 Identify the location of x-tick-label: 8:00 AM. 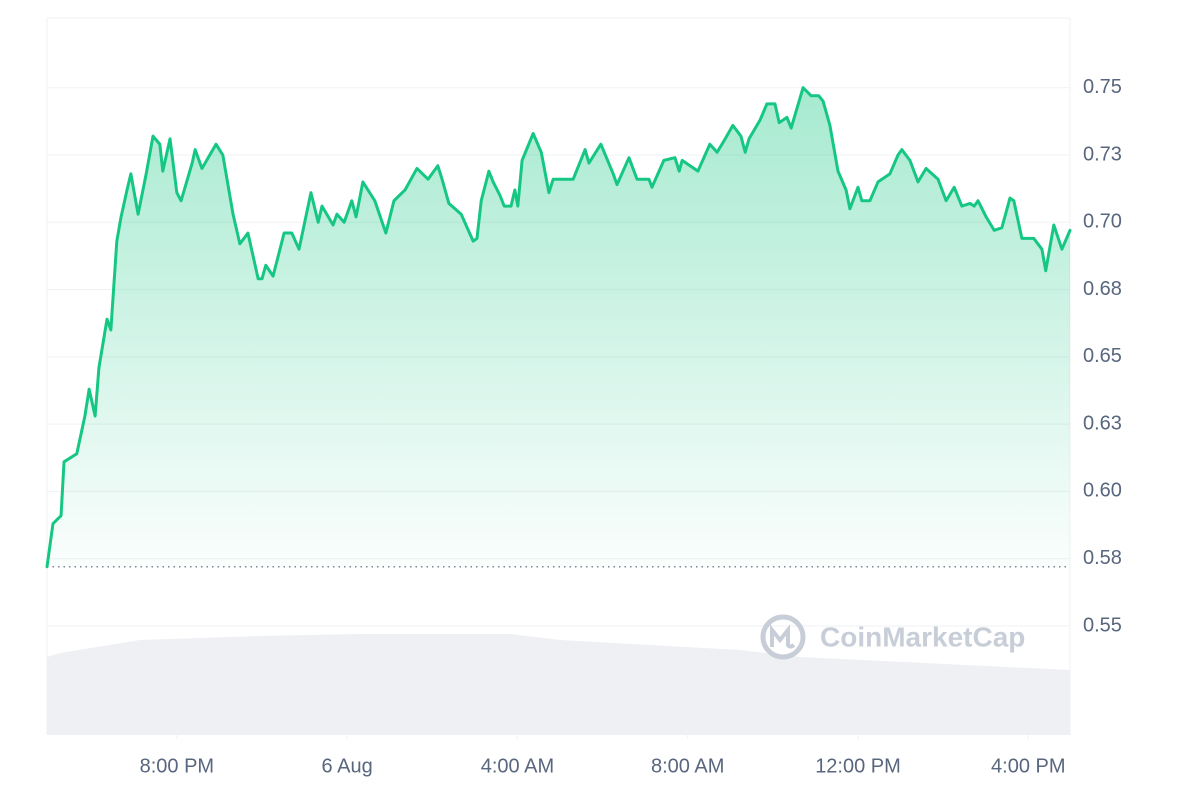
(687, 766).